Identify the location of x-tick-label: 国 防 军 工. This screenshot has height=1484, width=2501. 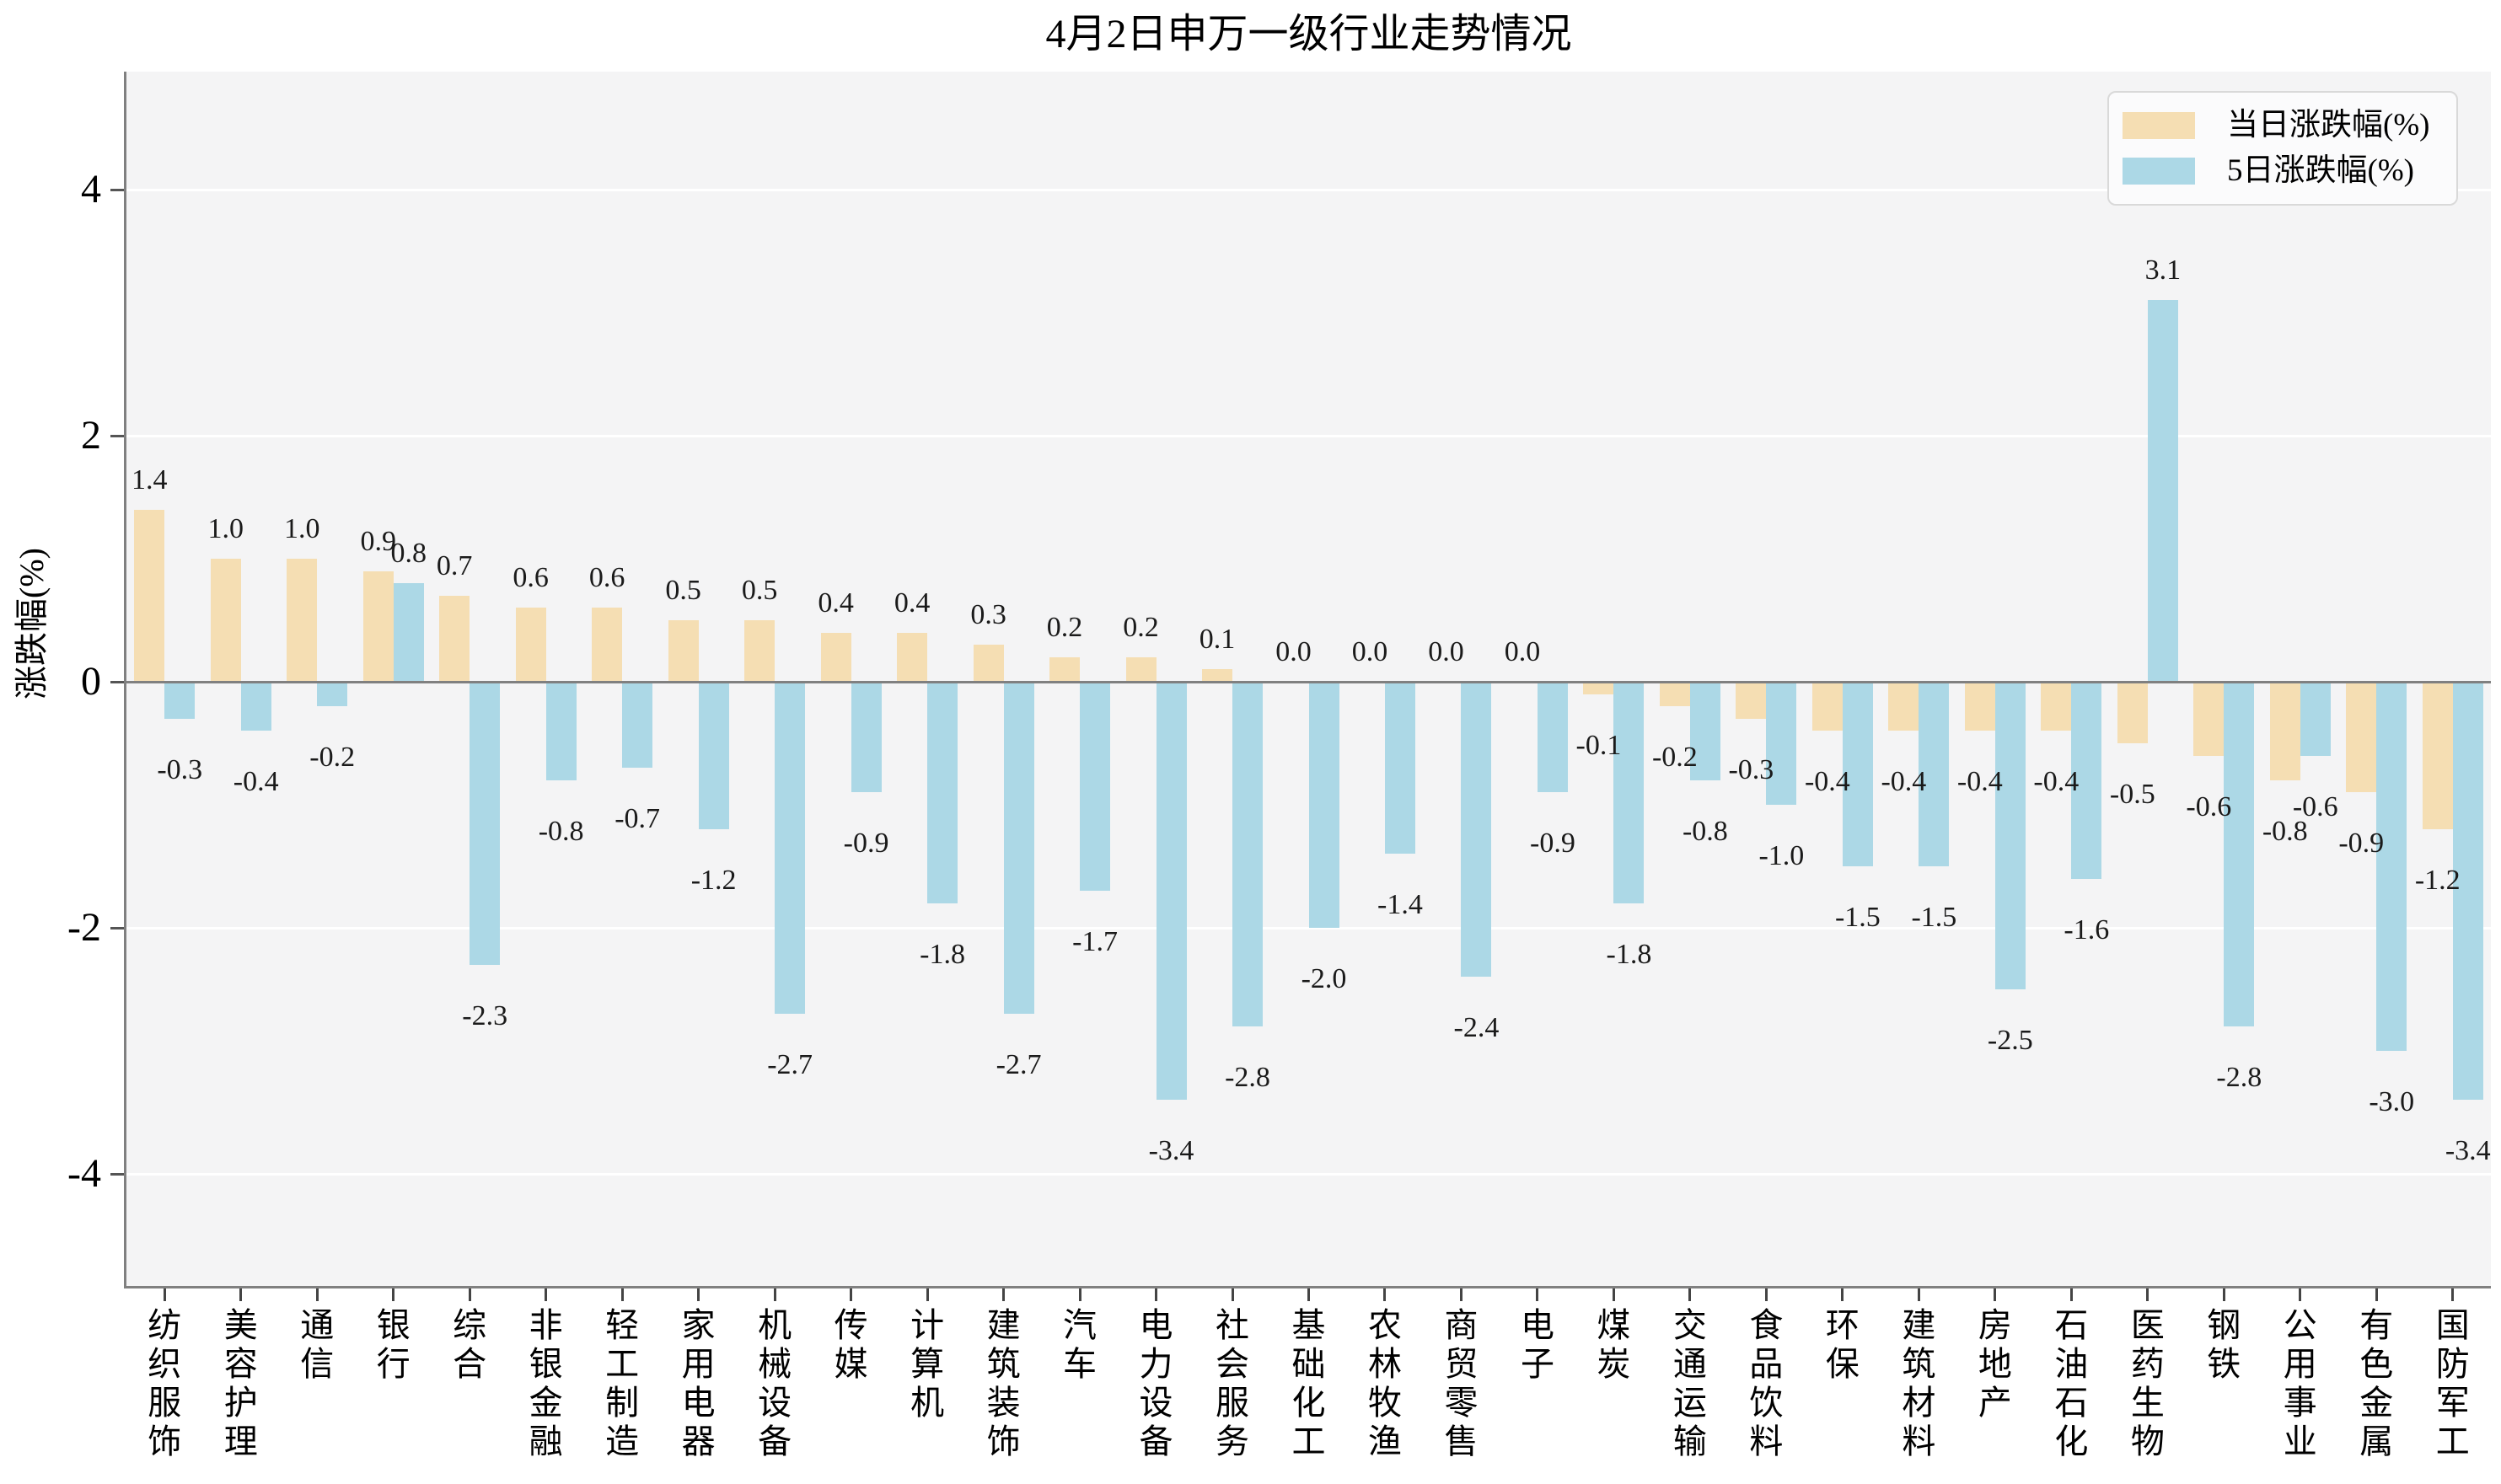
(2452, 1383).